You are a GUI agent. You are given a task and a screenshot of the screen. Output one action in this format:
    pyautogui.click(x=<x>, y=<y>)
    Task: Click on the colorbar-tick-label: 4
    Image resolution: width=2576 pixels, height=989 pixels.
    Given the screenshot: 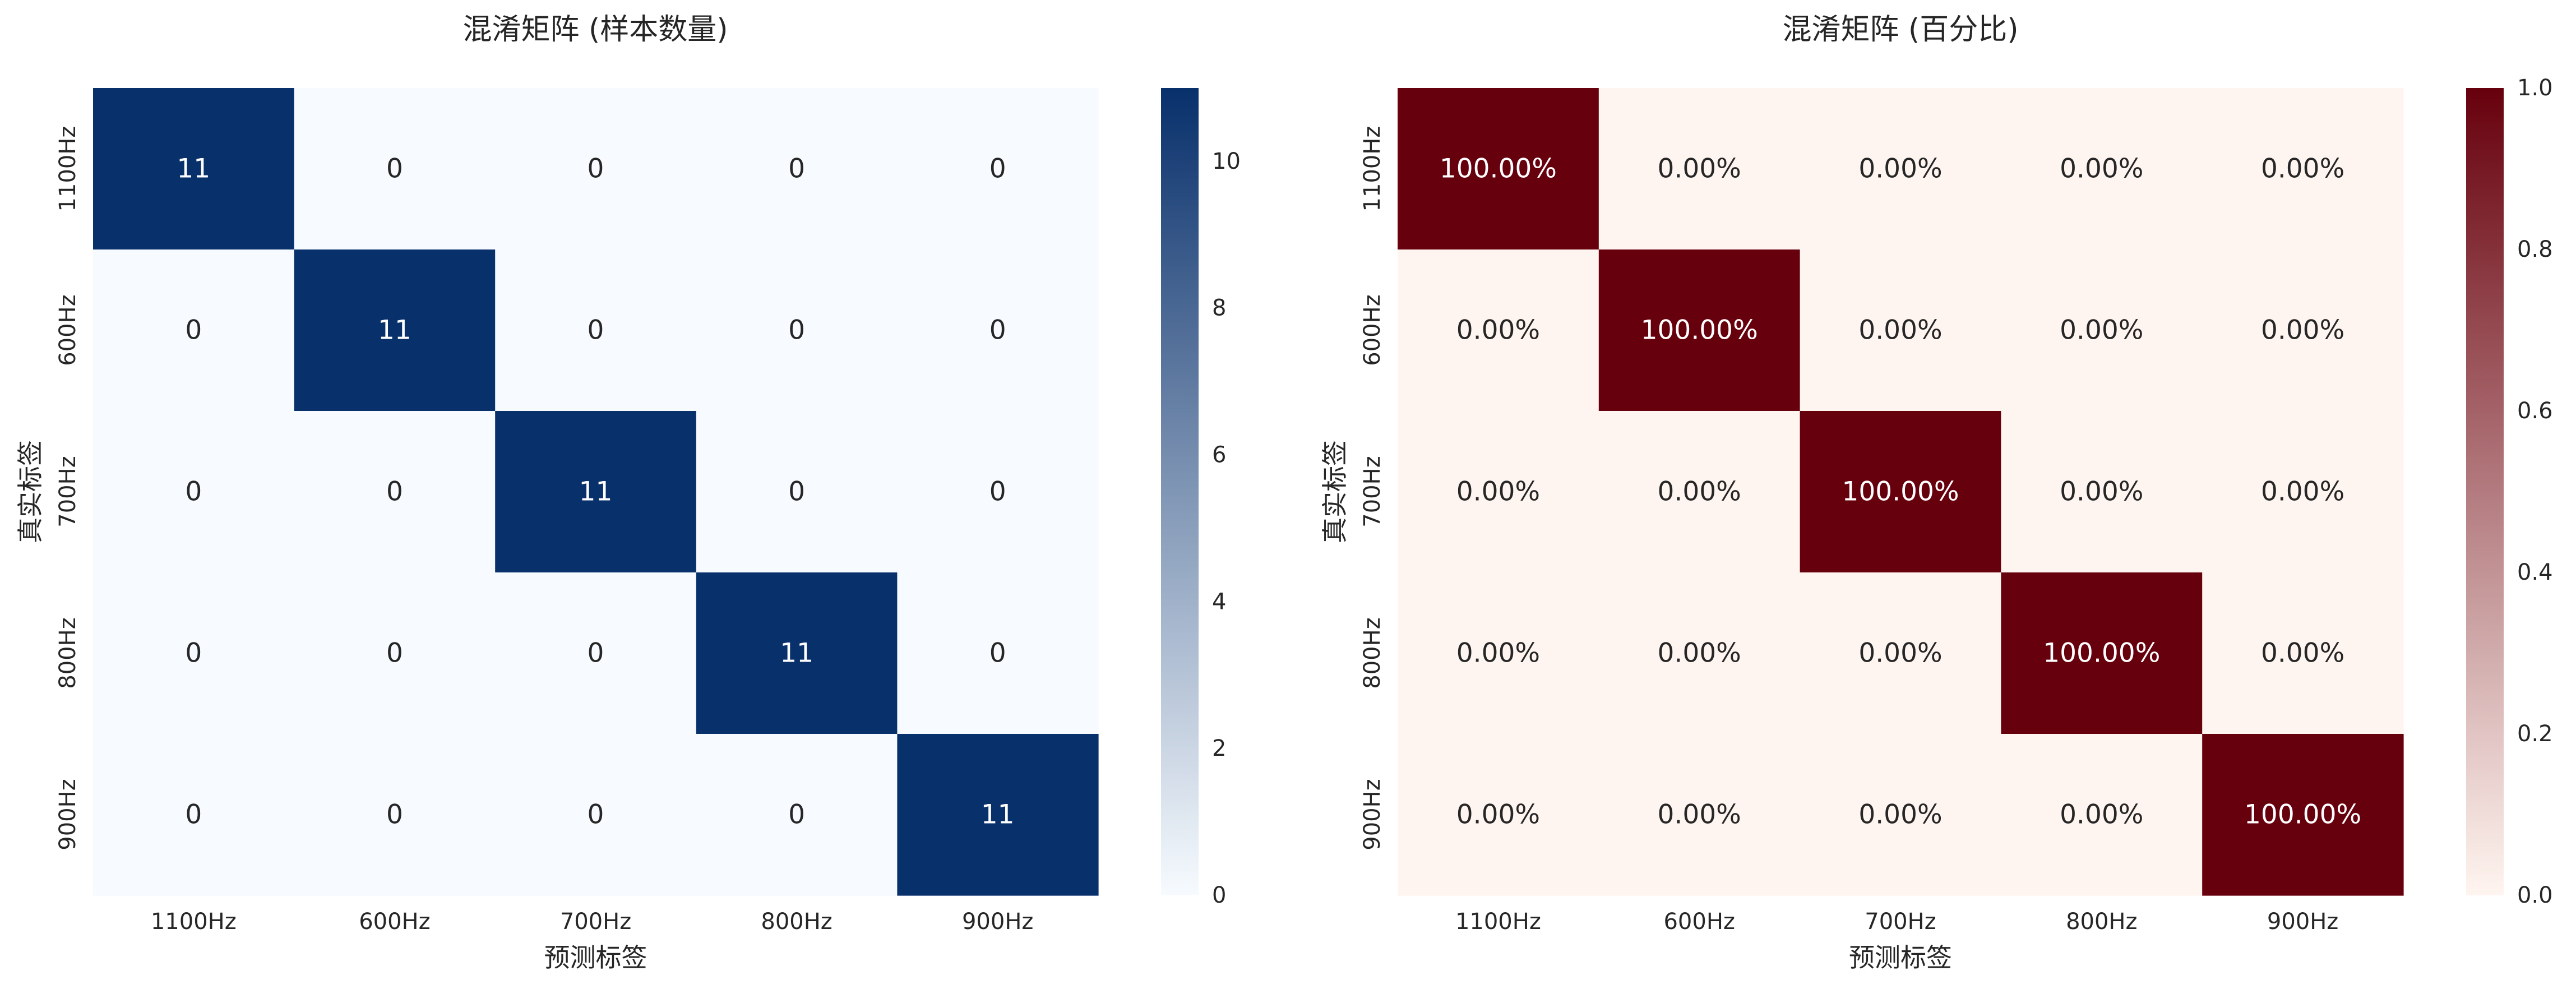 What is the action you would take?
    pyautogui.click(x=1219, y=601)
    